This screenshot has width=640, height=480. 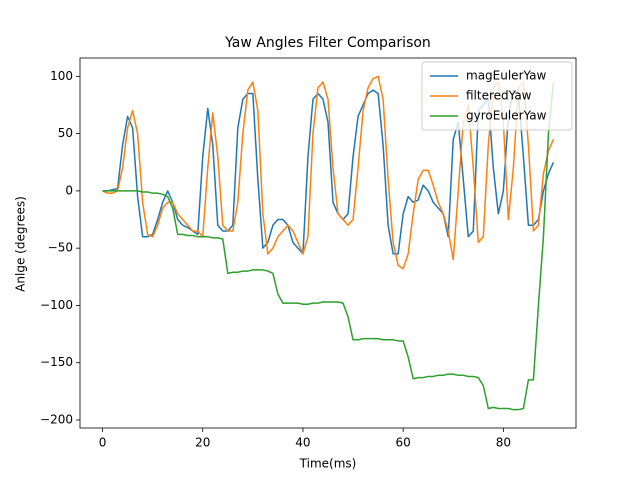 I want to click on legend-label: filteredYaw, so click(x=499, y=96).